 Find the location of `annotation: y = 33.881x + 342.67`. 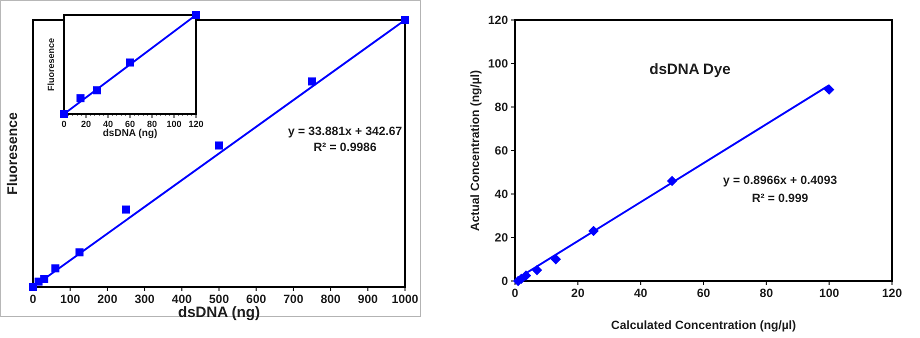

annotation: y = 33.881x + 342.67 is located at coordinates (345, 131).